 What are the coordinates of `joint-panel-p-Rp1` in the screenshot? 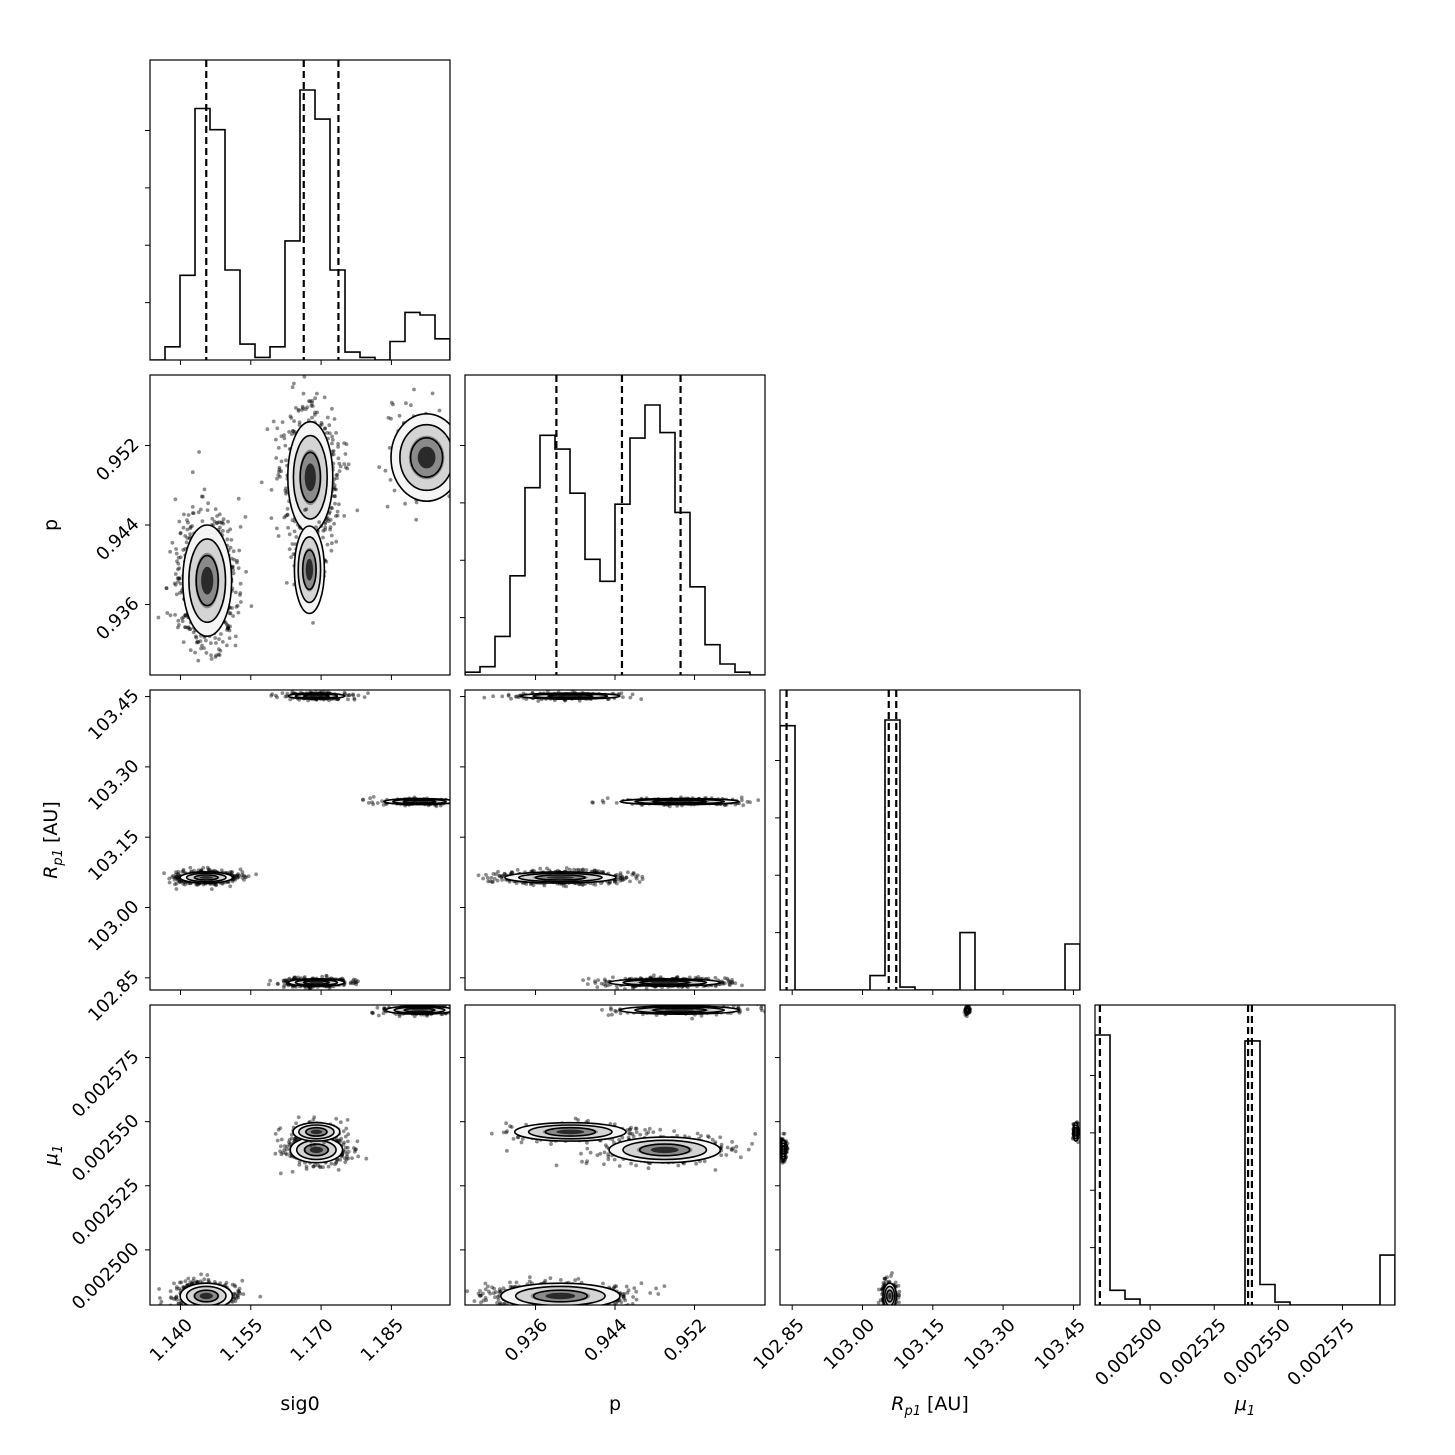 It's located at (618, 840).